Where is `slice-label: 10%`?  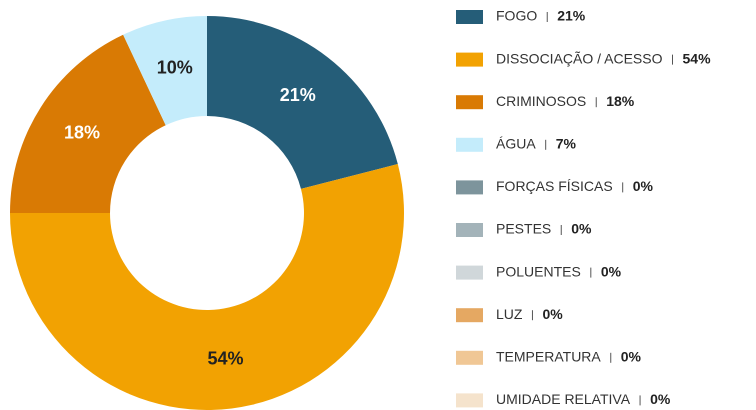
slice-label: 10% is located at coordinates (175, 67).